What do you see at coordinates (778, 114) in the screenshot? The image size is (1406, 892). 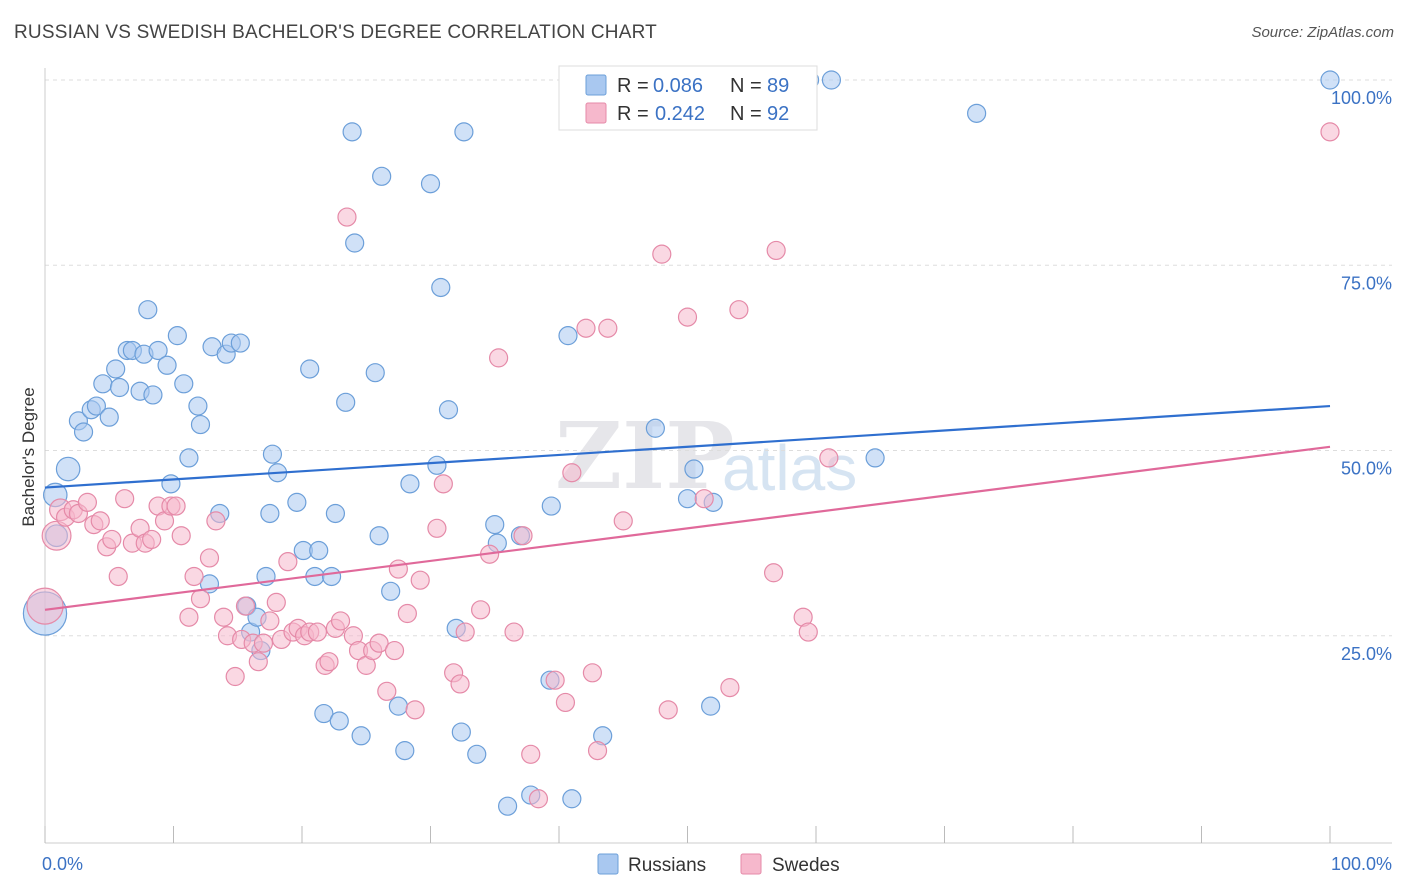 I see `legend-n-value-swedes: 92` at bounding box center [778, 114].